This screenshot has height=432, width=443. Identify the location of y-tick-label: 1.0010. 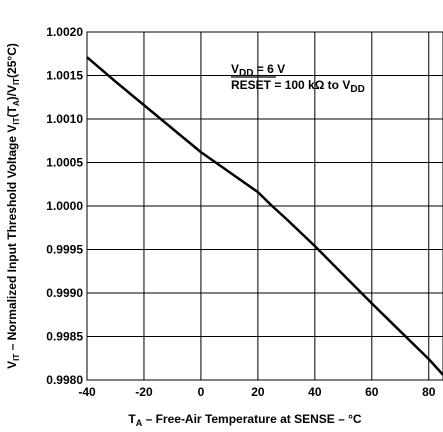
(64, 119).